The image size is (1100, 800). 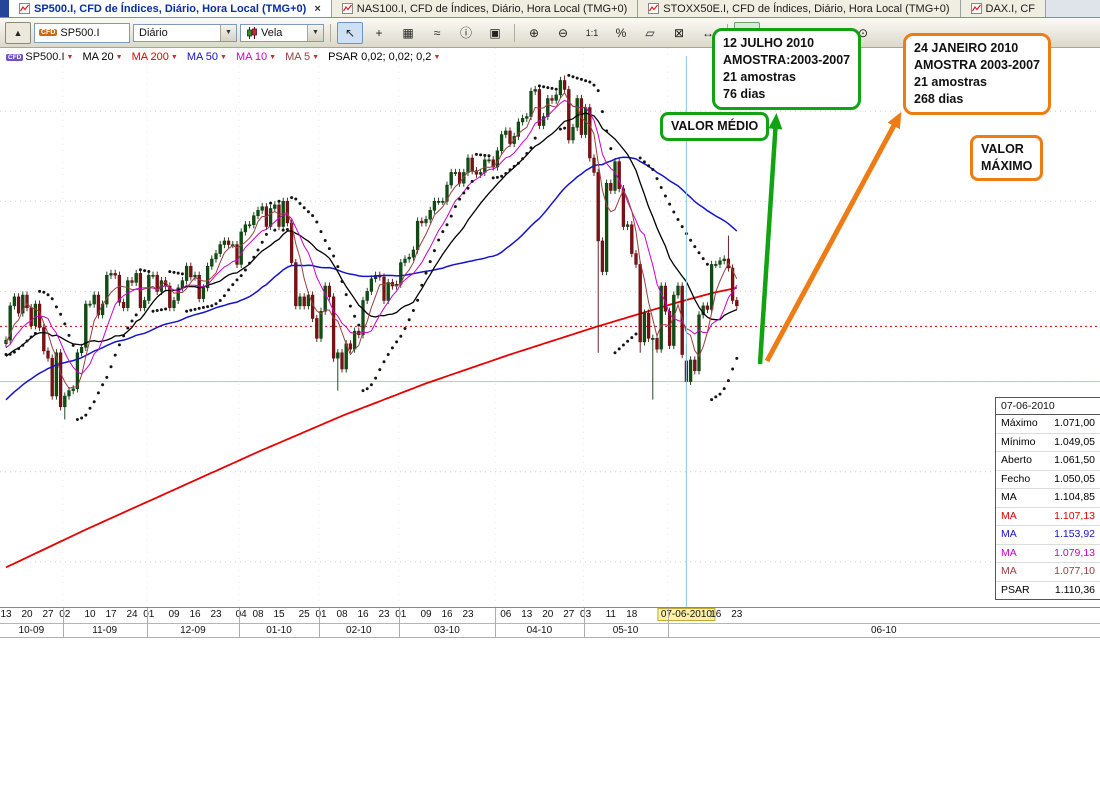 What do you see at coordinates (379, 33) in the screenshot?
I see `crosshair-tool-button: +` at bounding box center [379, 33].